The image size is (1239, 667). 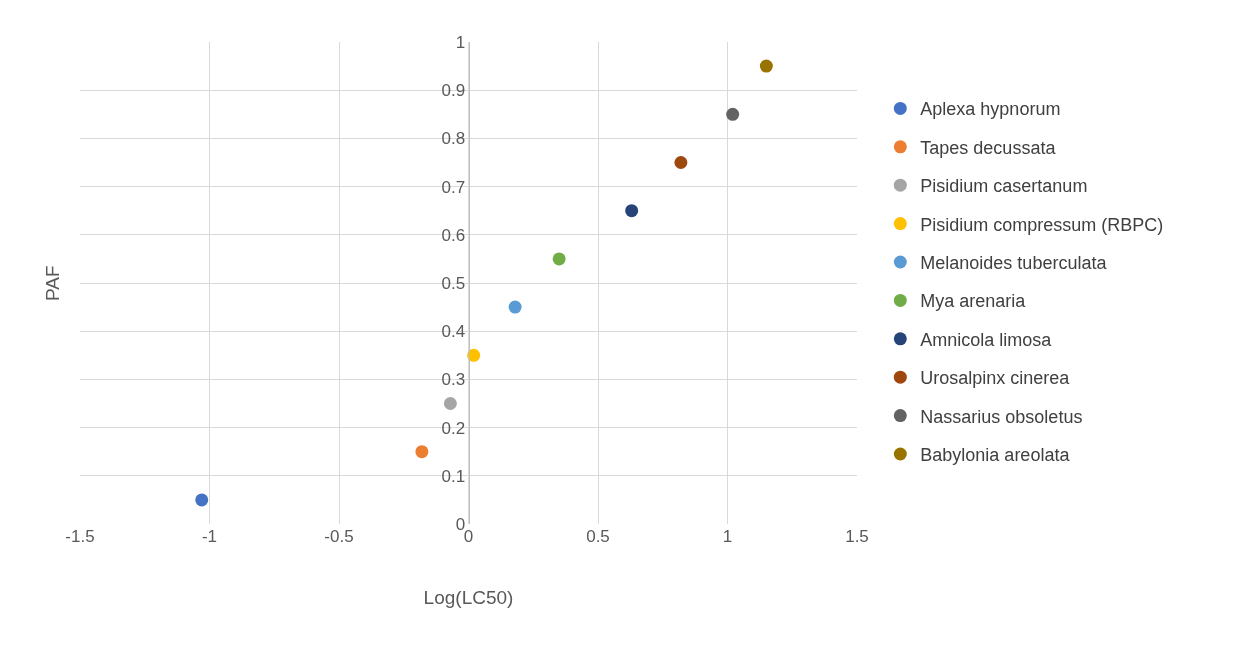 What do you see at coordinates (52, 283) in the screenshot?
I see `y-axis-title: PAF` at bounding box center [52, 283].